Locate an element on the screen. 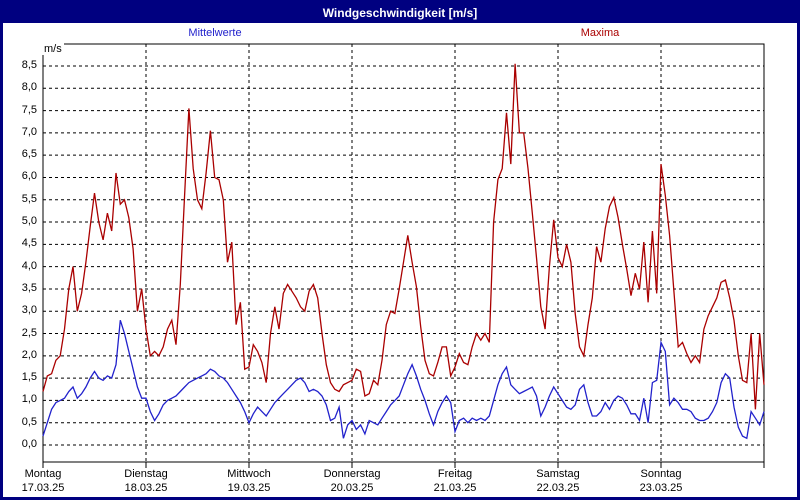 The image size is (800, 500). y-axis-tick-label: 3,0 is located at coordinates (29, 310).